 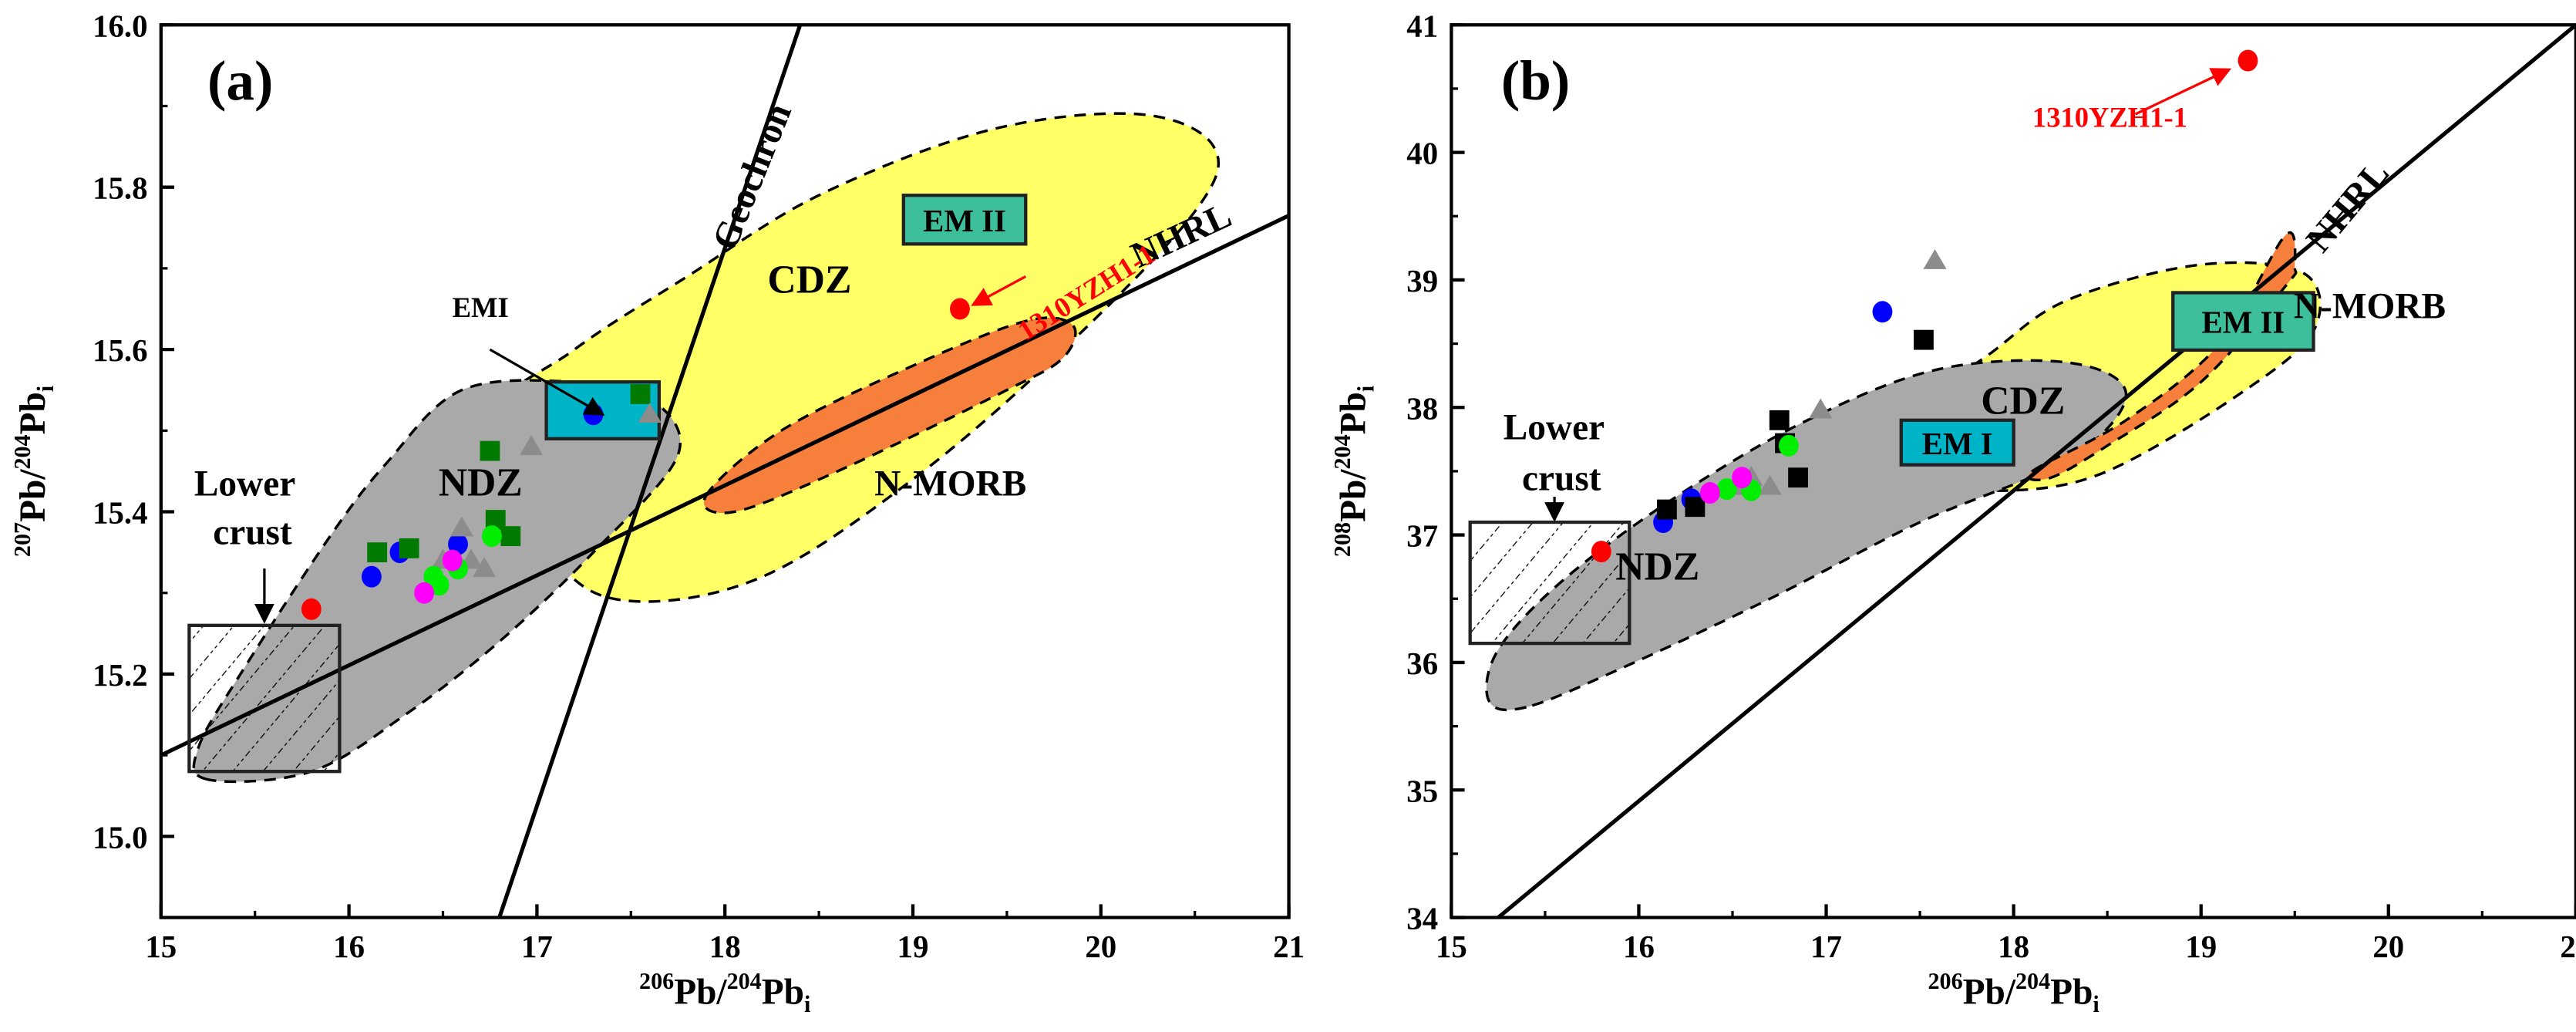 What do you see at coordinates (440, 585) in the screenshot?
I see `marker-green-circle` at bounding box center [440, 585].